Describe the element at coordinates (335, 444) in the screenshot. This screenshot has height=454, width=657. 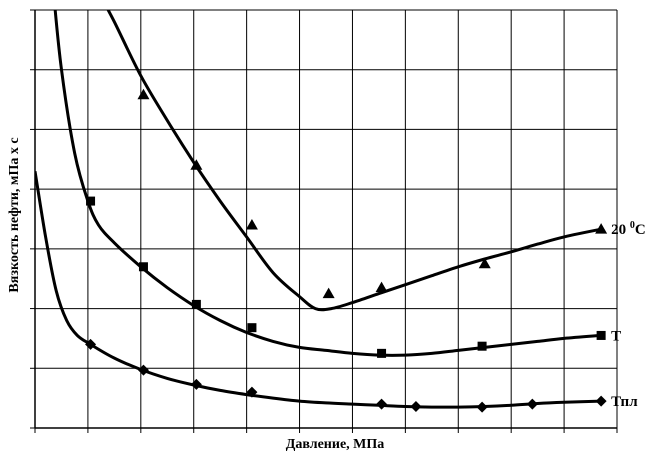
I see `x-axis-label: Давление, МПа` at that location.